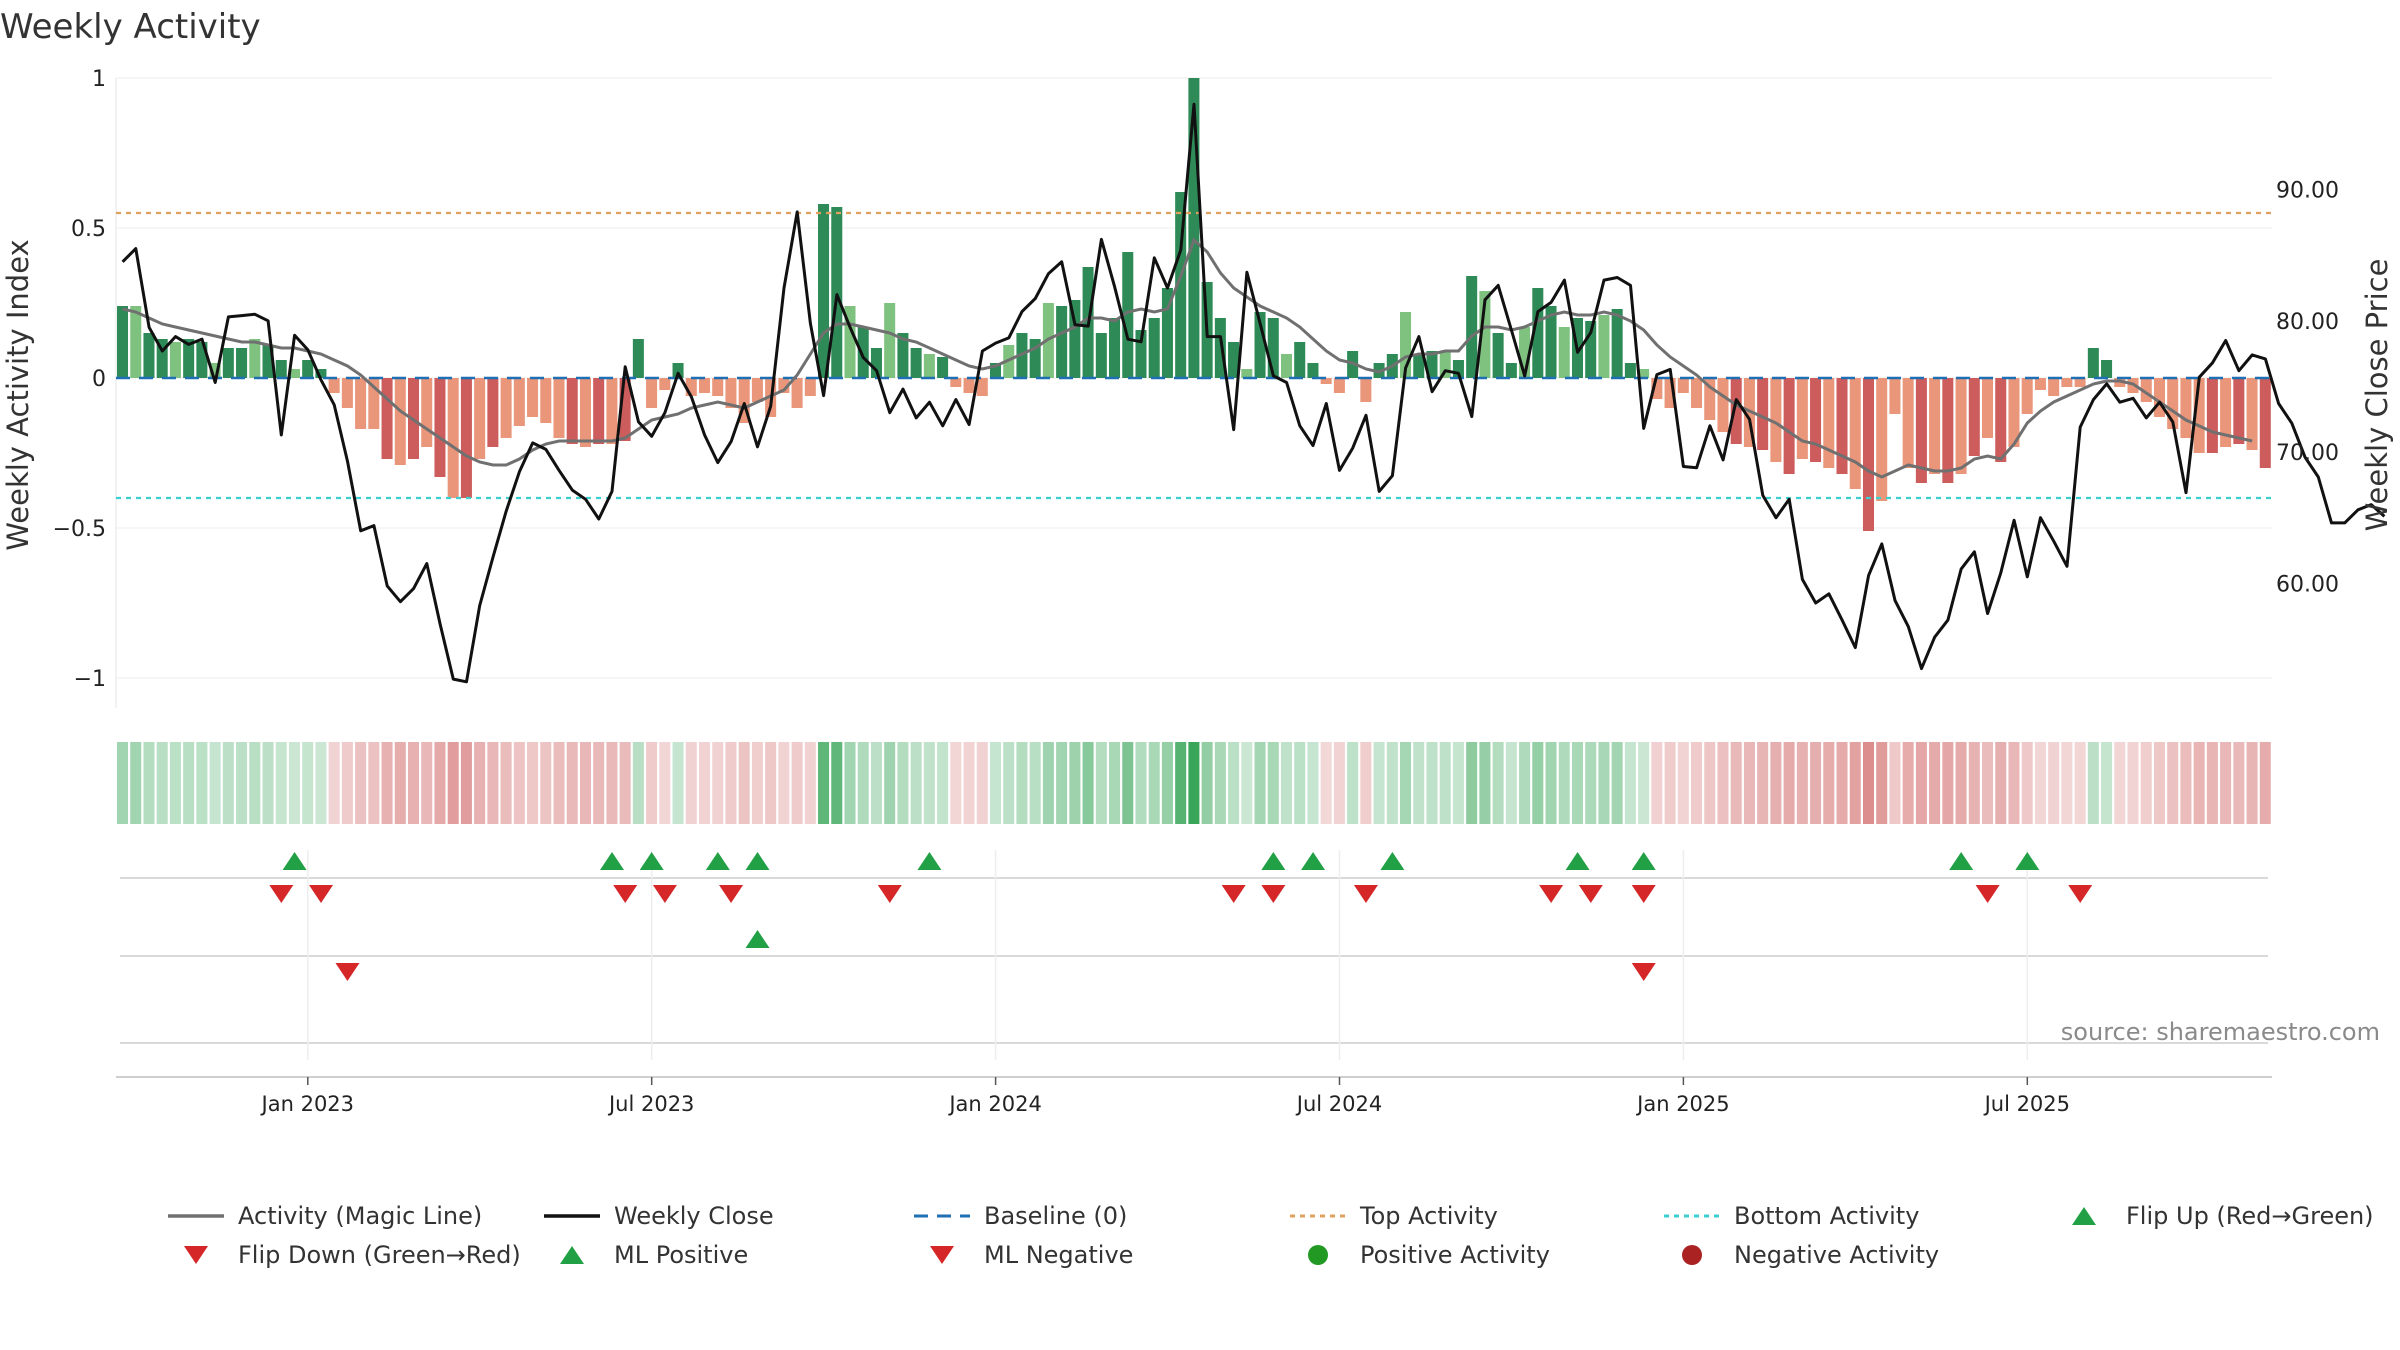 This screenshot has height=1350, width=2400. I want to click on x-tick-label: Jan 2025, so click(1682, 1104).